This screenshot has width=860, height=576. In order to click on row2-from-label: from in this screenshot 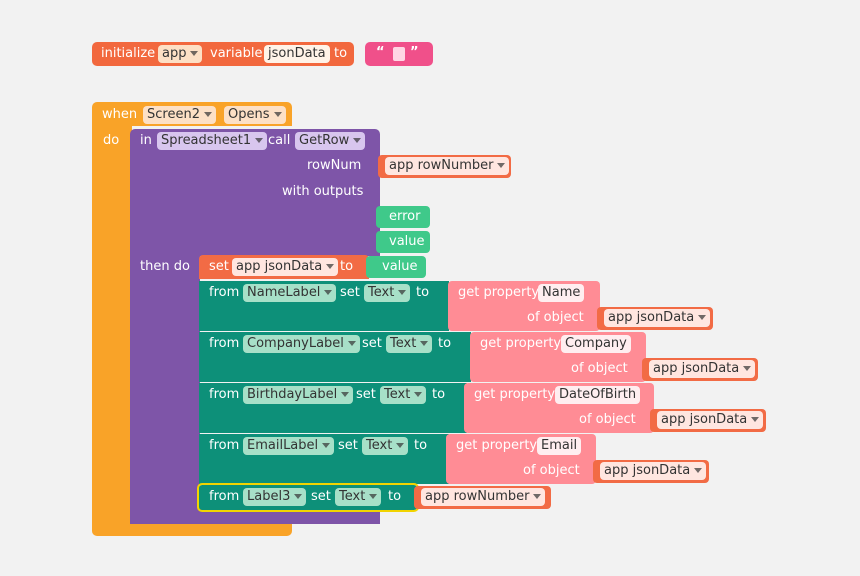, I will do `click(224, 343)`.